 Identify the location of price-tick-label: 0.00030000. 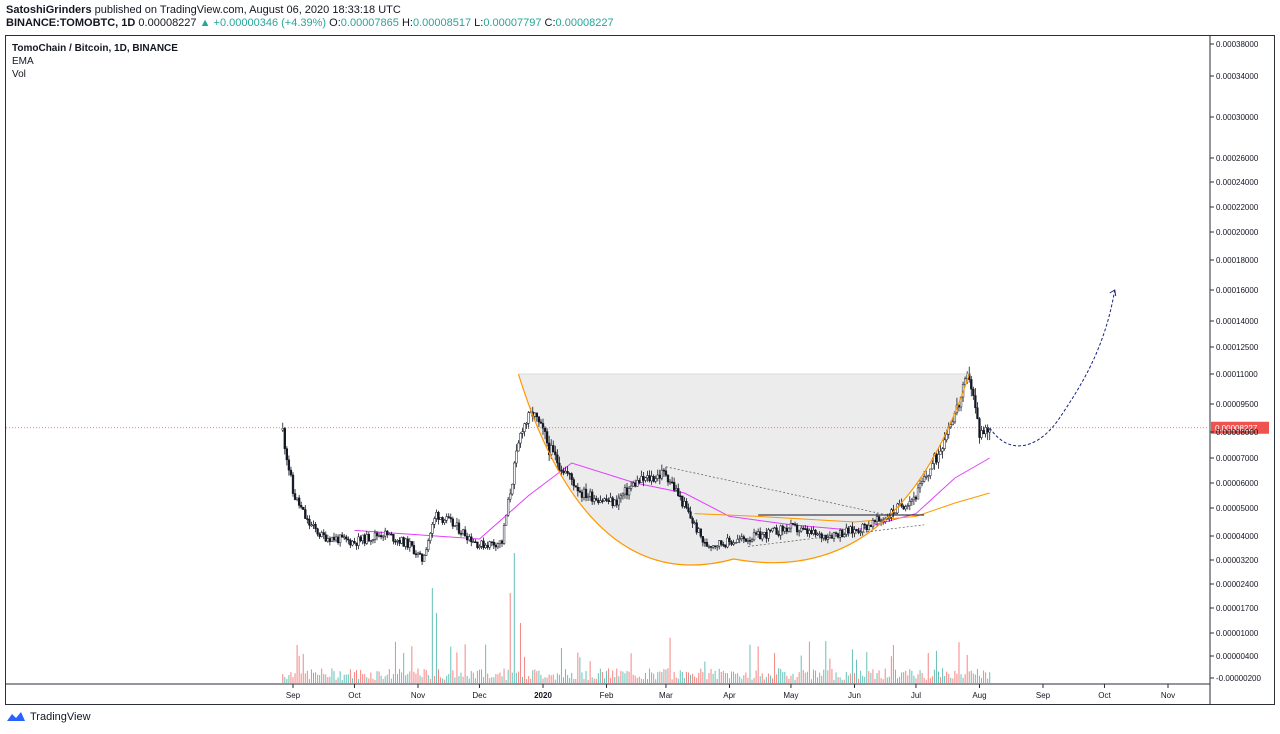
(1237, 117).